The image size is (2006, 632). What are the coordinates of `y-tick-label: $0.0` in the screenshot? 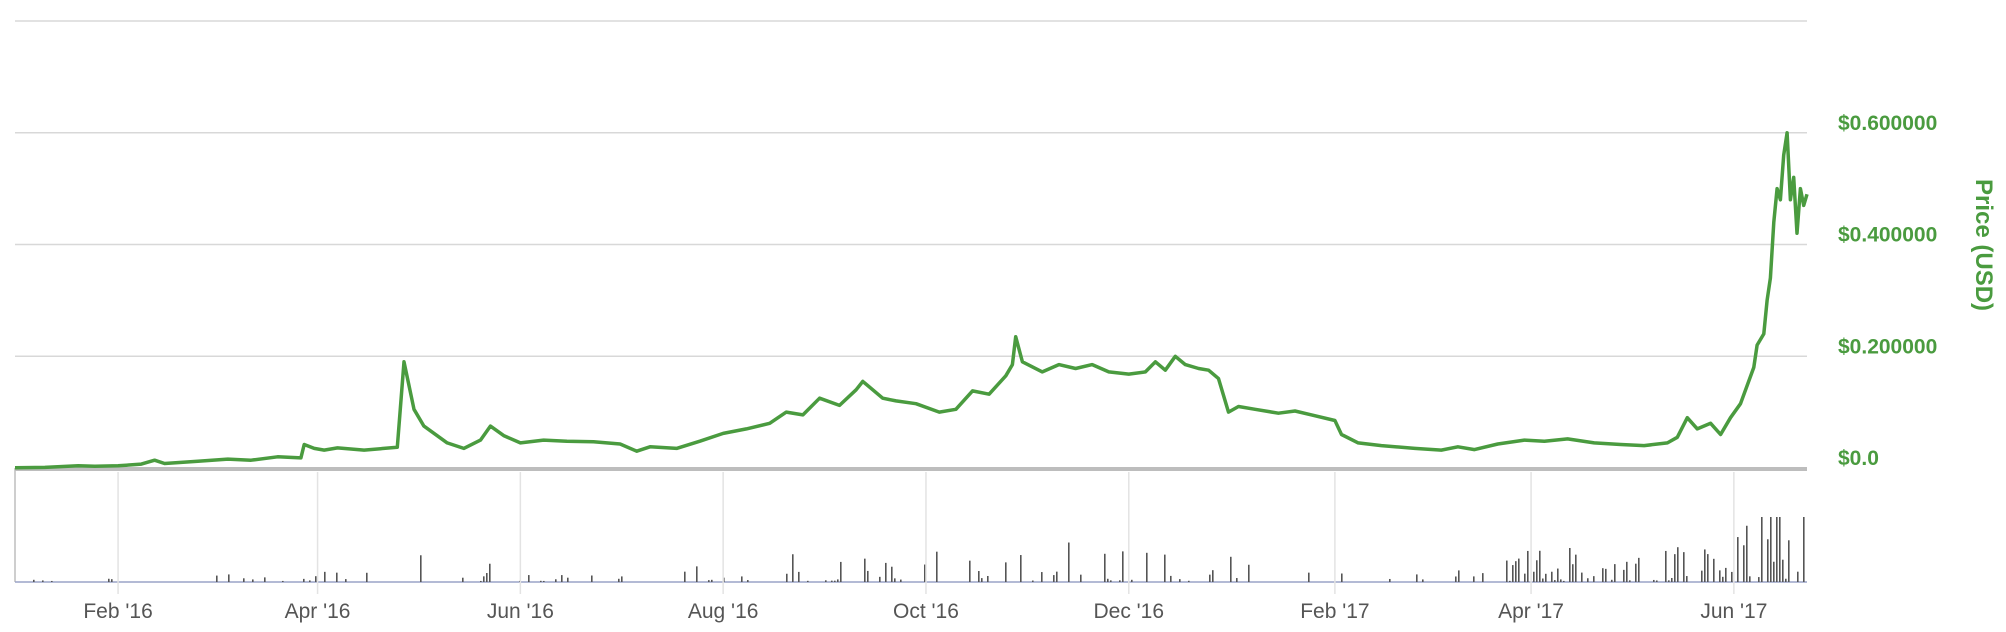 It's located at (1858, 458).